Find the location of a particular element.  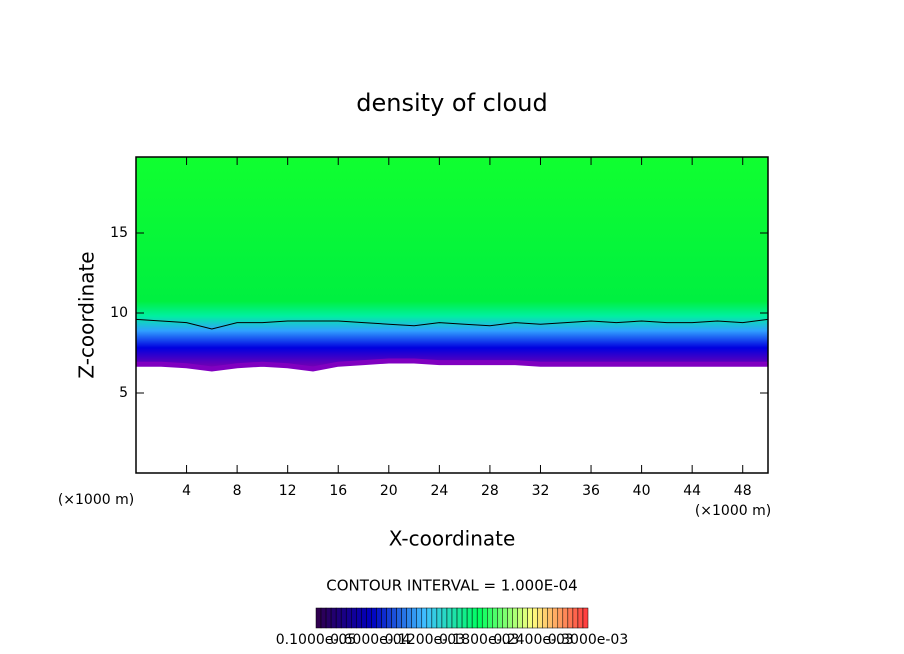

cloud-base is located at coordinates (452, 365).